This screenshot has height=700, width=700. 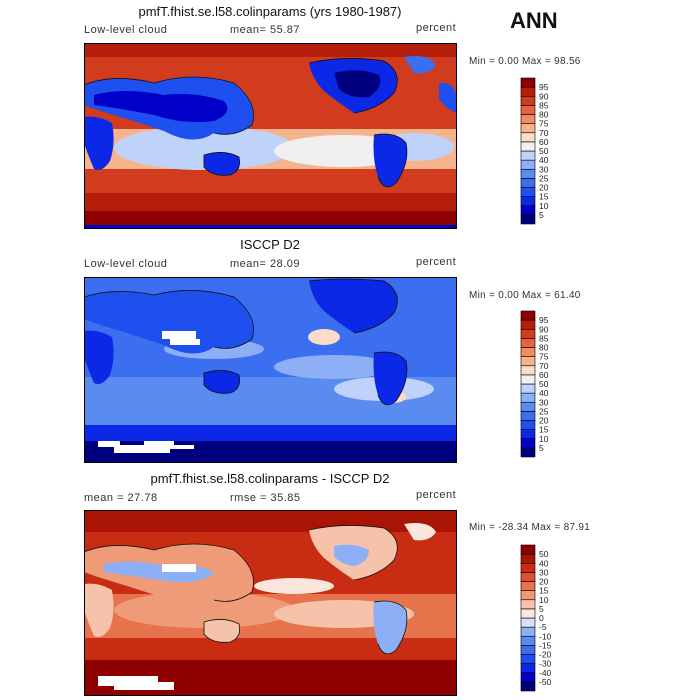 What do you see at coordinates (525, 61) in the screenshot?
I see `panel1-range-label: Min = 0.00 Max = 98.56` at bounding box center [525, 61].